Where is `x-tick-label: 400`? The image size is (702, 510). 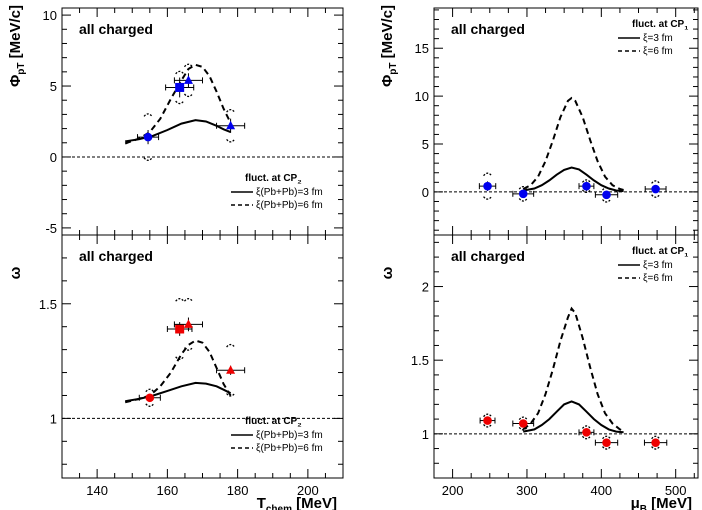 x-tick-label: 400 is located at coordinates (601, 490).